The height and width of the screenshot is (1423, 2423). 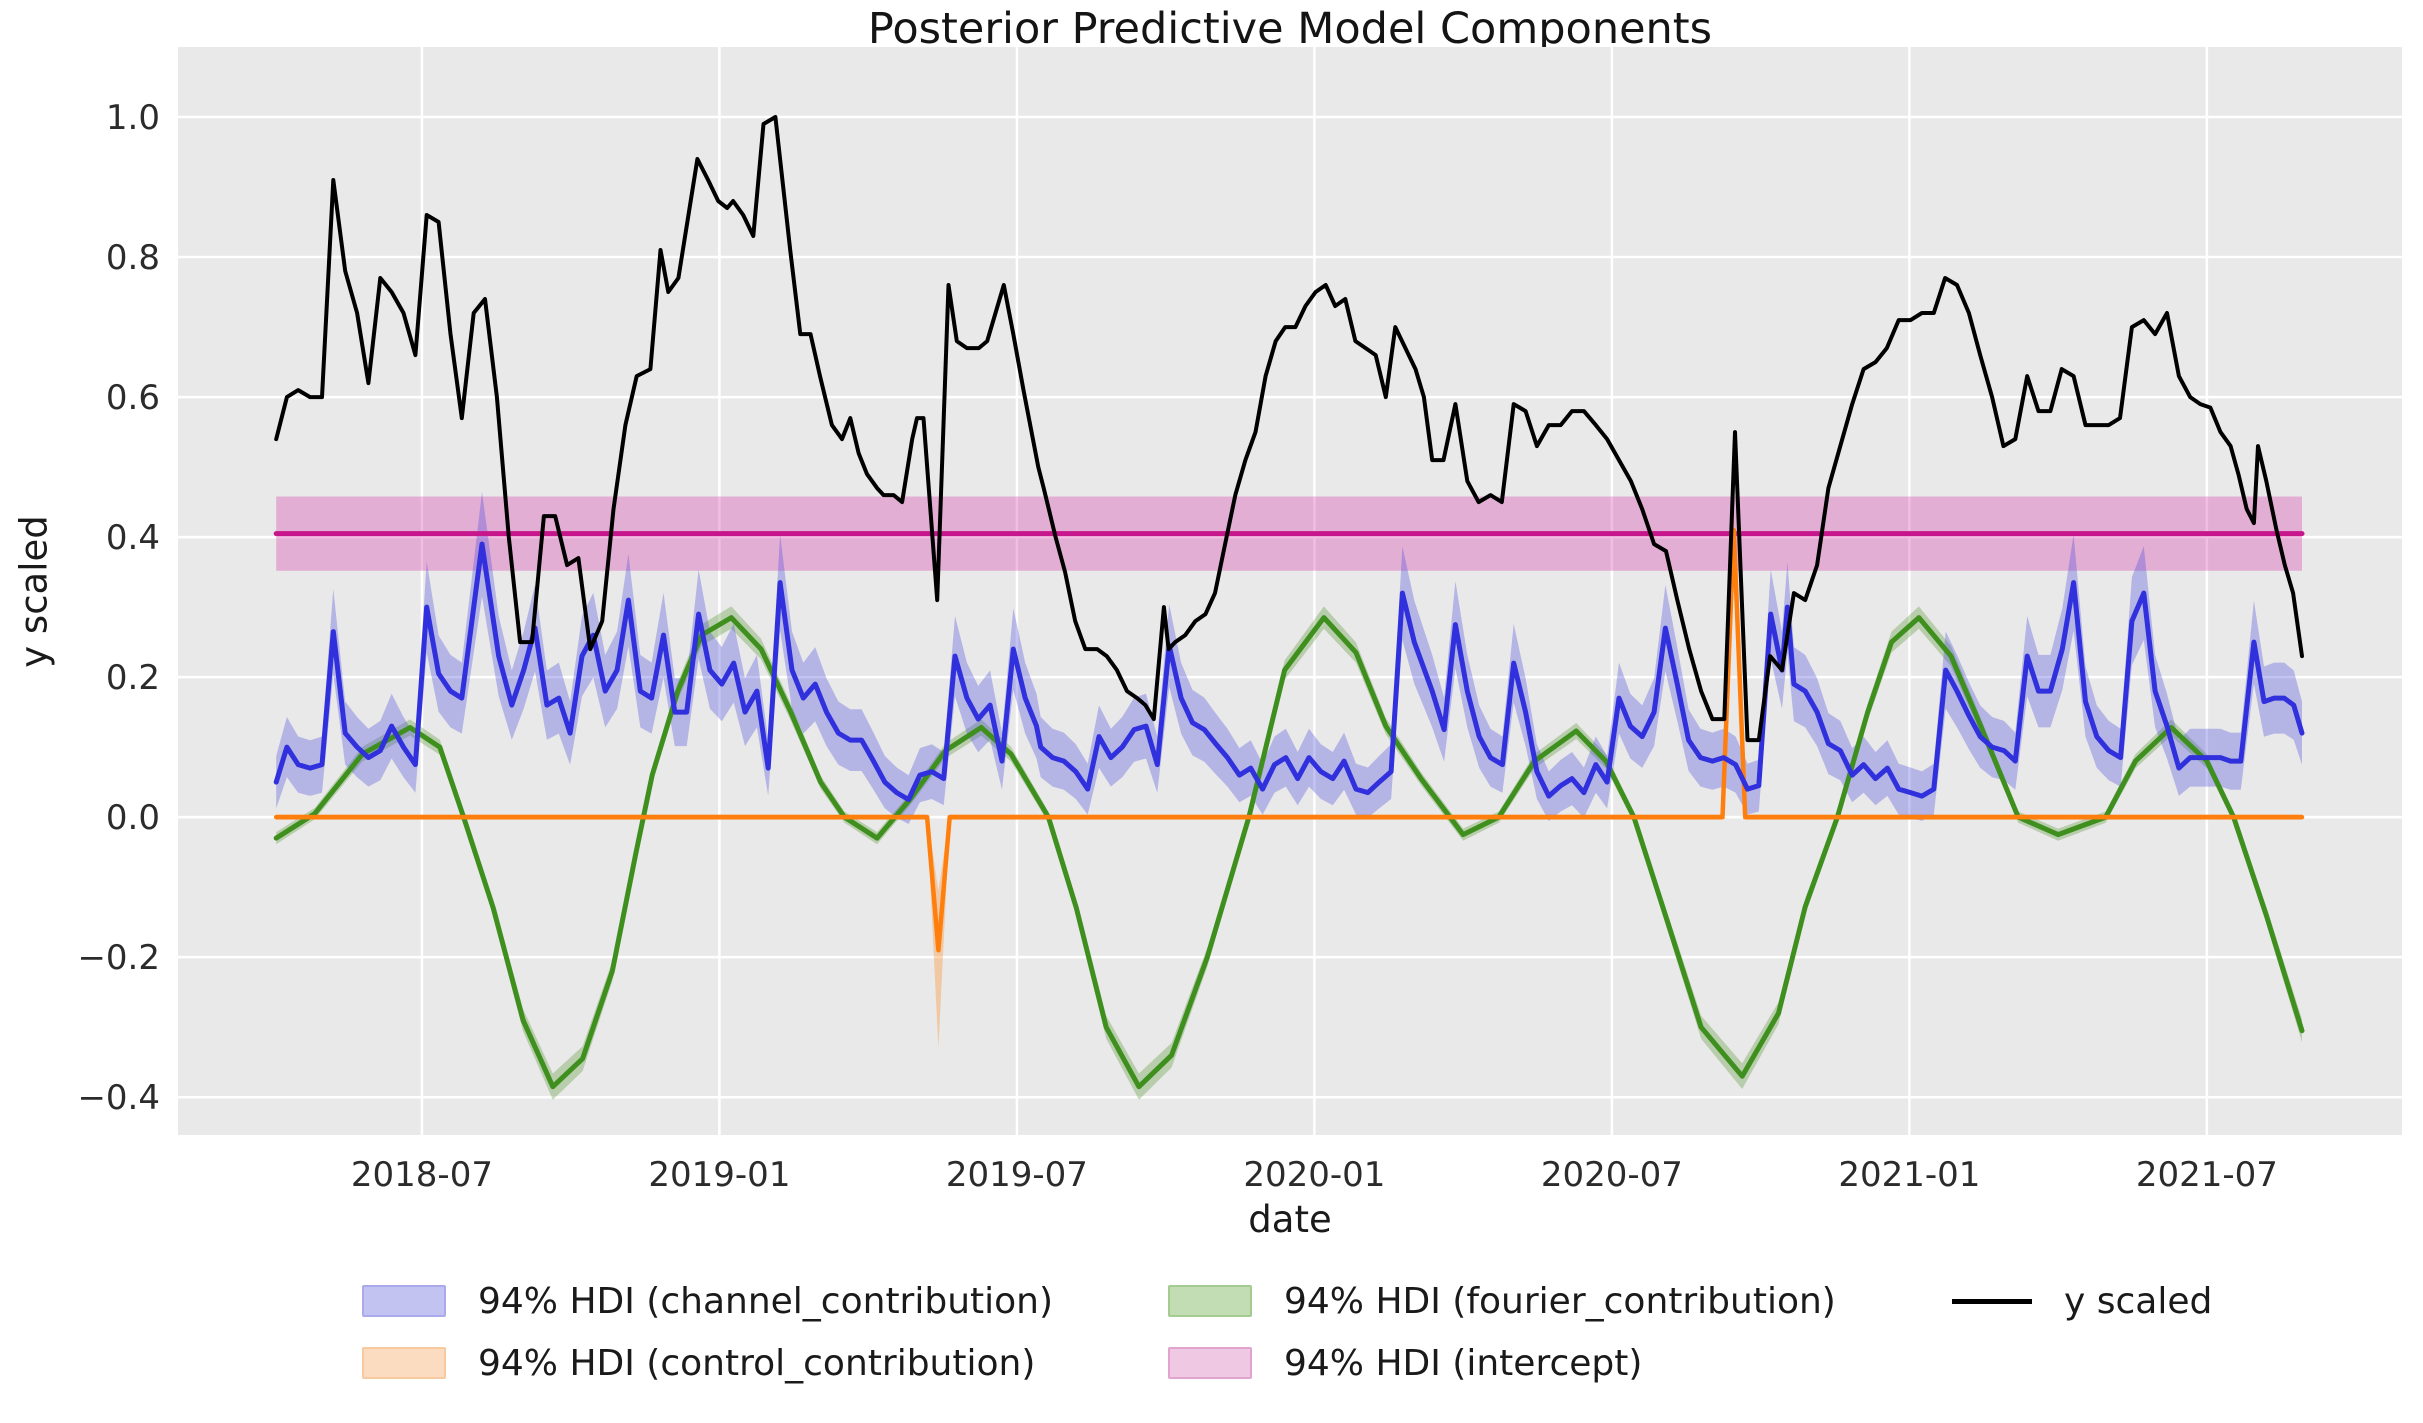 What do you see at coordinates (1612, 1175) in the screenshot?
I see `x-tick-label: 2020-07` at bounding box center [1612, 1175].